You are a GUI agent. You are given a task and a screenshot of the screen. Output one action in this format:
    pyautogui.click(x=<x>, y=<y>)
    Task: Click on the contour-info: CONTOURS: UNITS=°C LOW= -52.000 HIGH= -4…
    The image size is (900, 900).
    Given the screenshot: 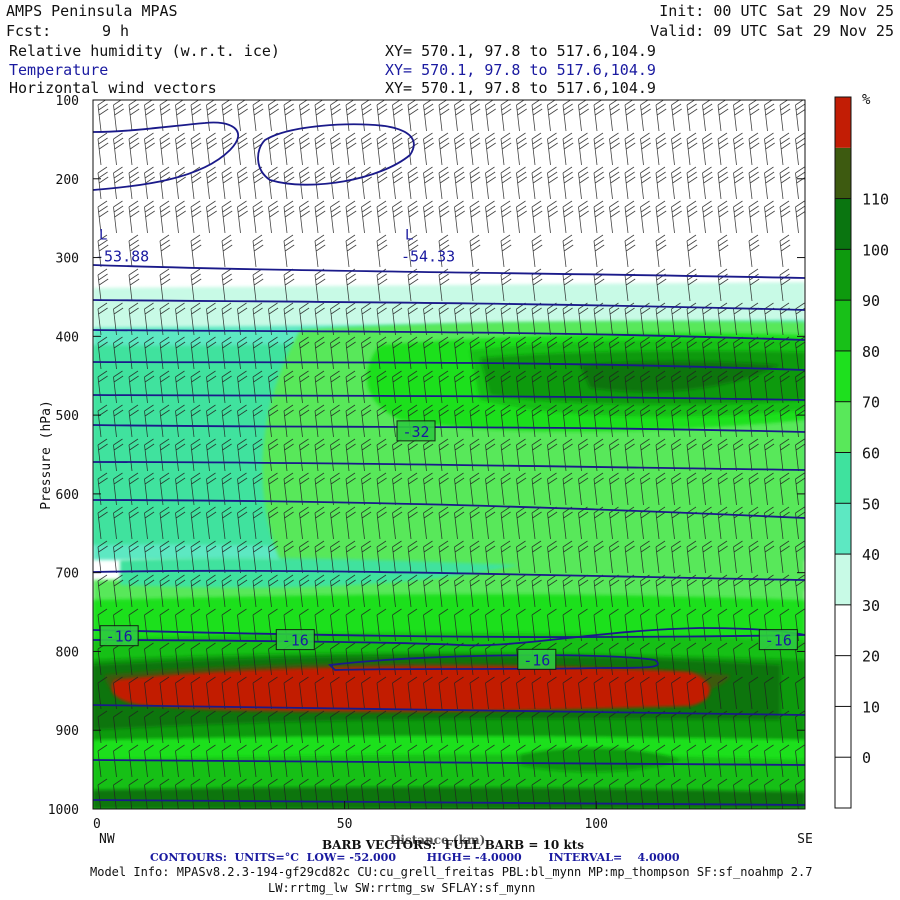 What is the action you would take?
    pyautogui.click(x=415, y=857)
    